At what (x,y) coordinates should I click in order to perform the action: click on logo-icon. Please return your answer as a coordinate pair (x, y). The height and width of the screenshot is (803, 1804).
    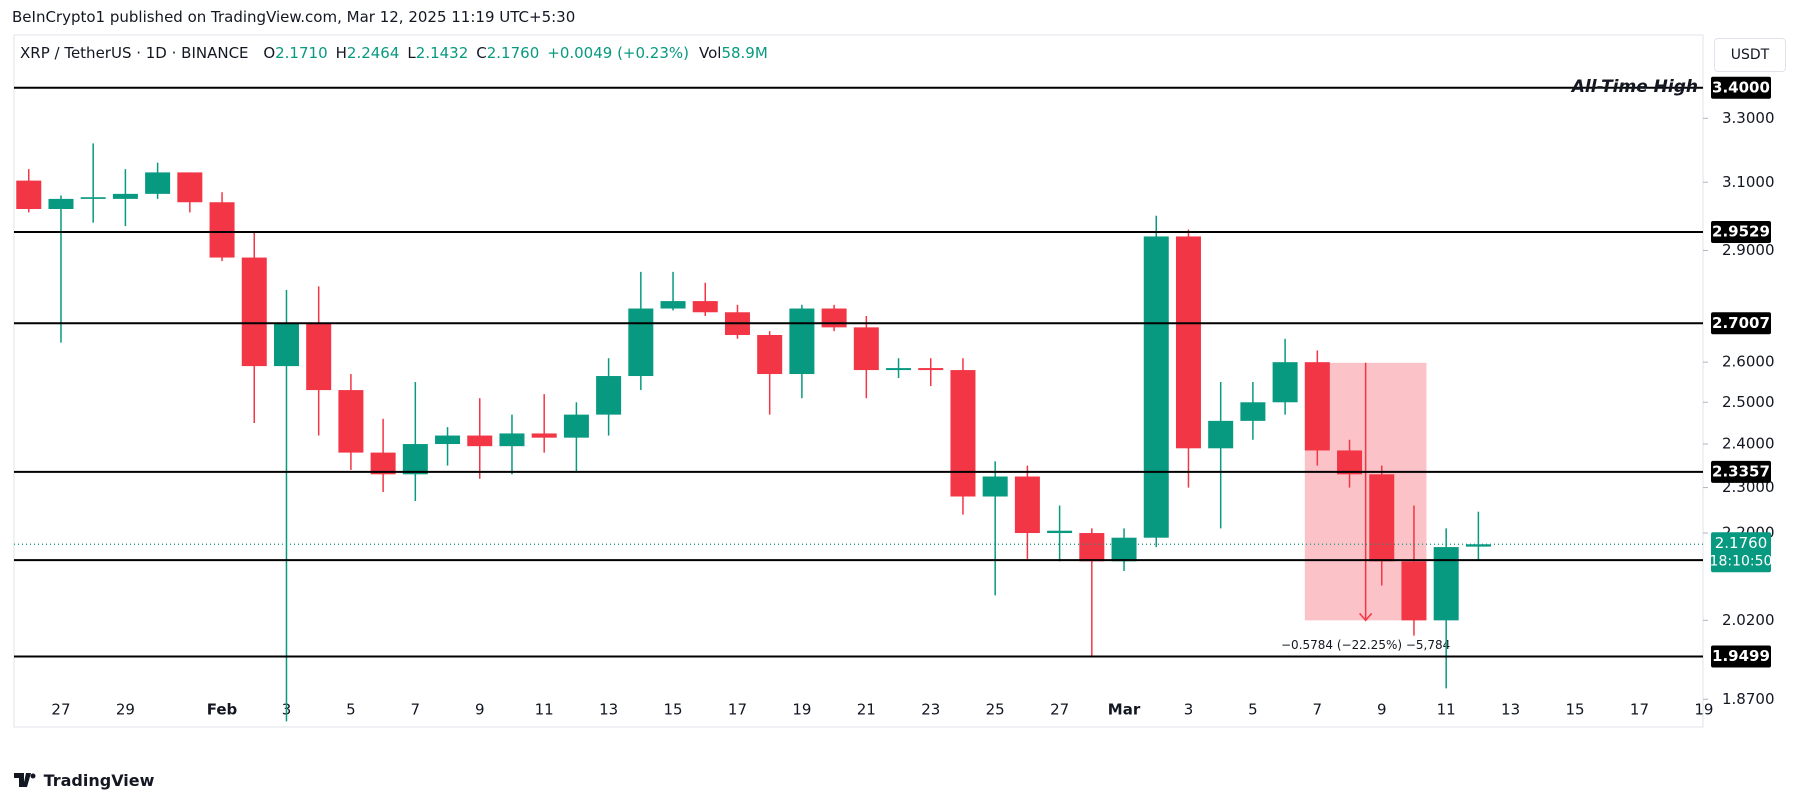
    Looking at the image, I should click on (25, 780).